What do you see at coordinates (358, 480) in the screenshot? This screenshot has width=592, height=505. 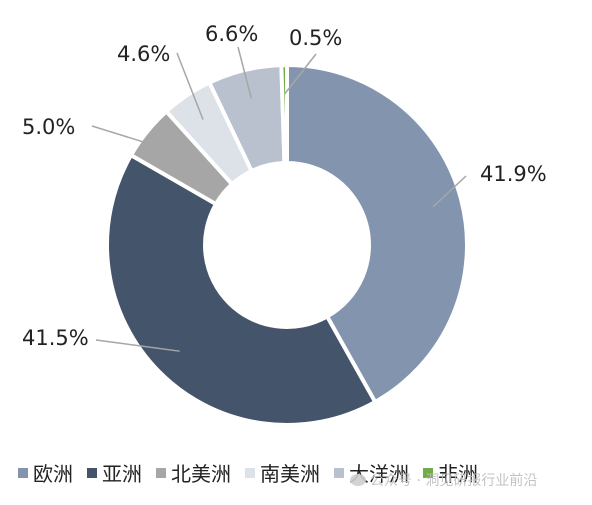 I see `wechat-icon` at bounding box center [358, 480].